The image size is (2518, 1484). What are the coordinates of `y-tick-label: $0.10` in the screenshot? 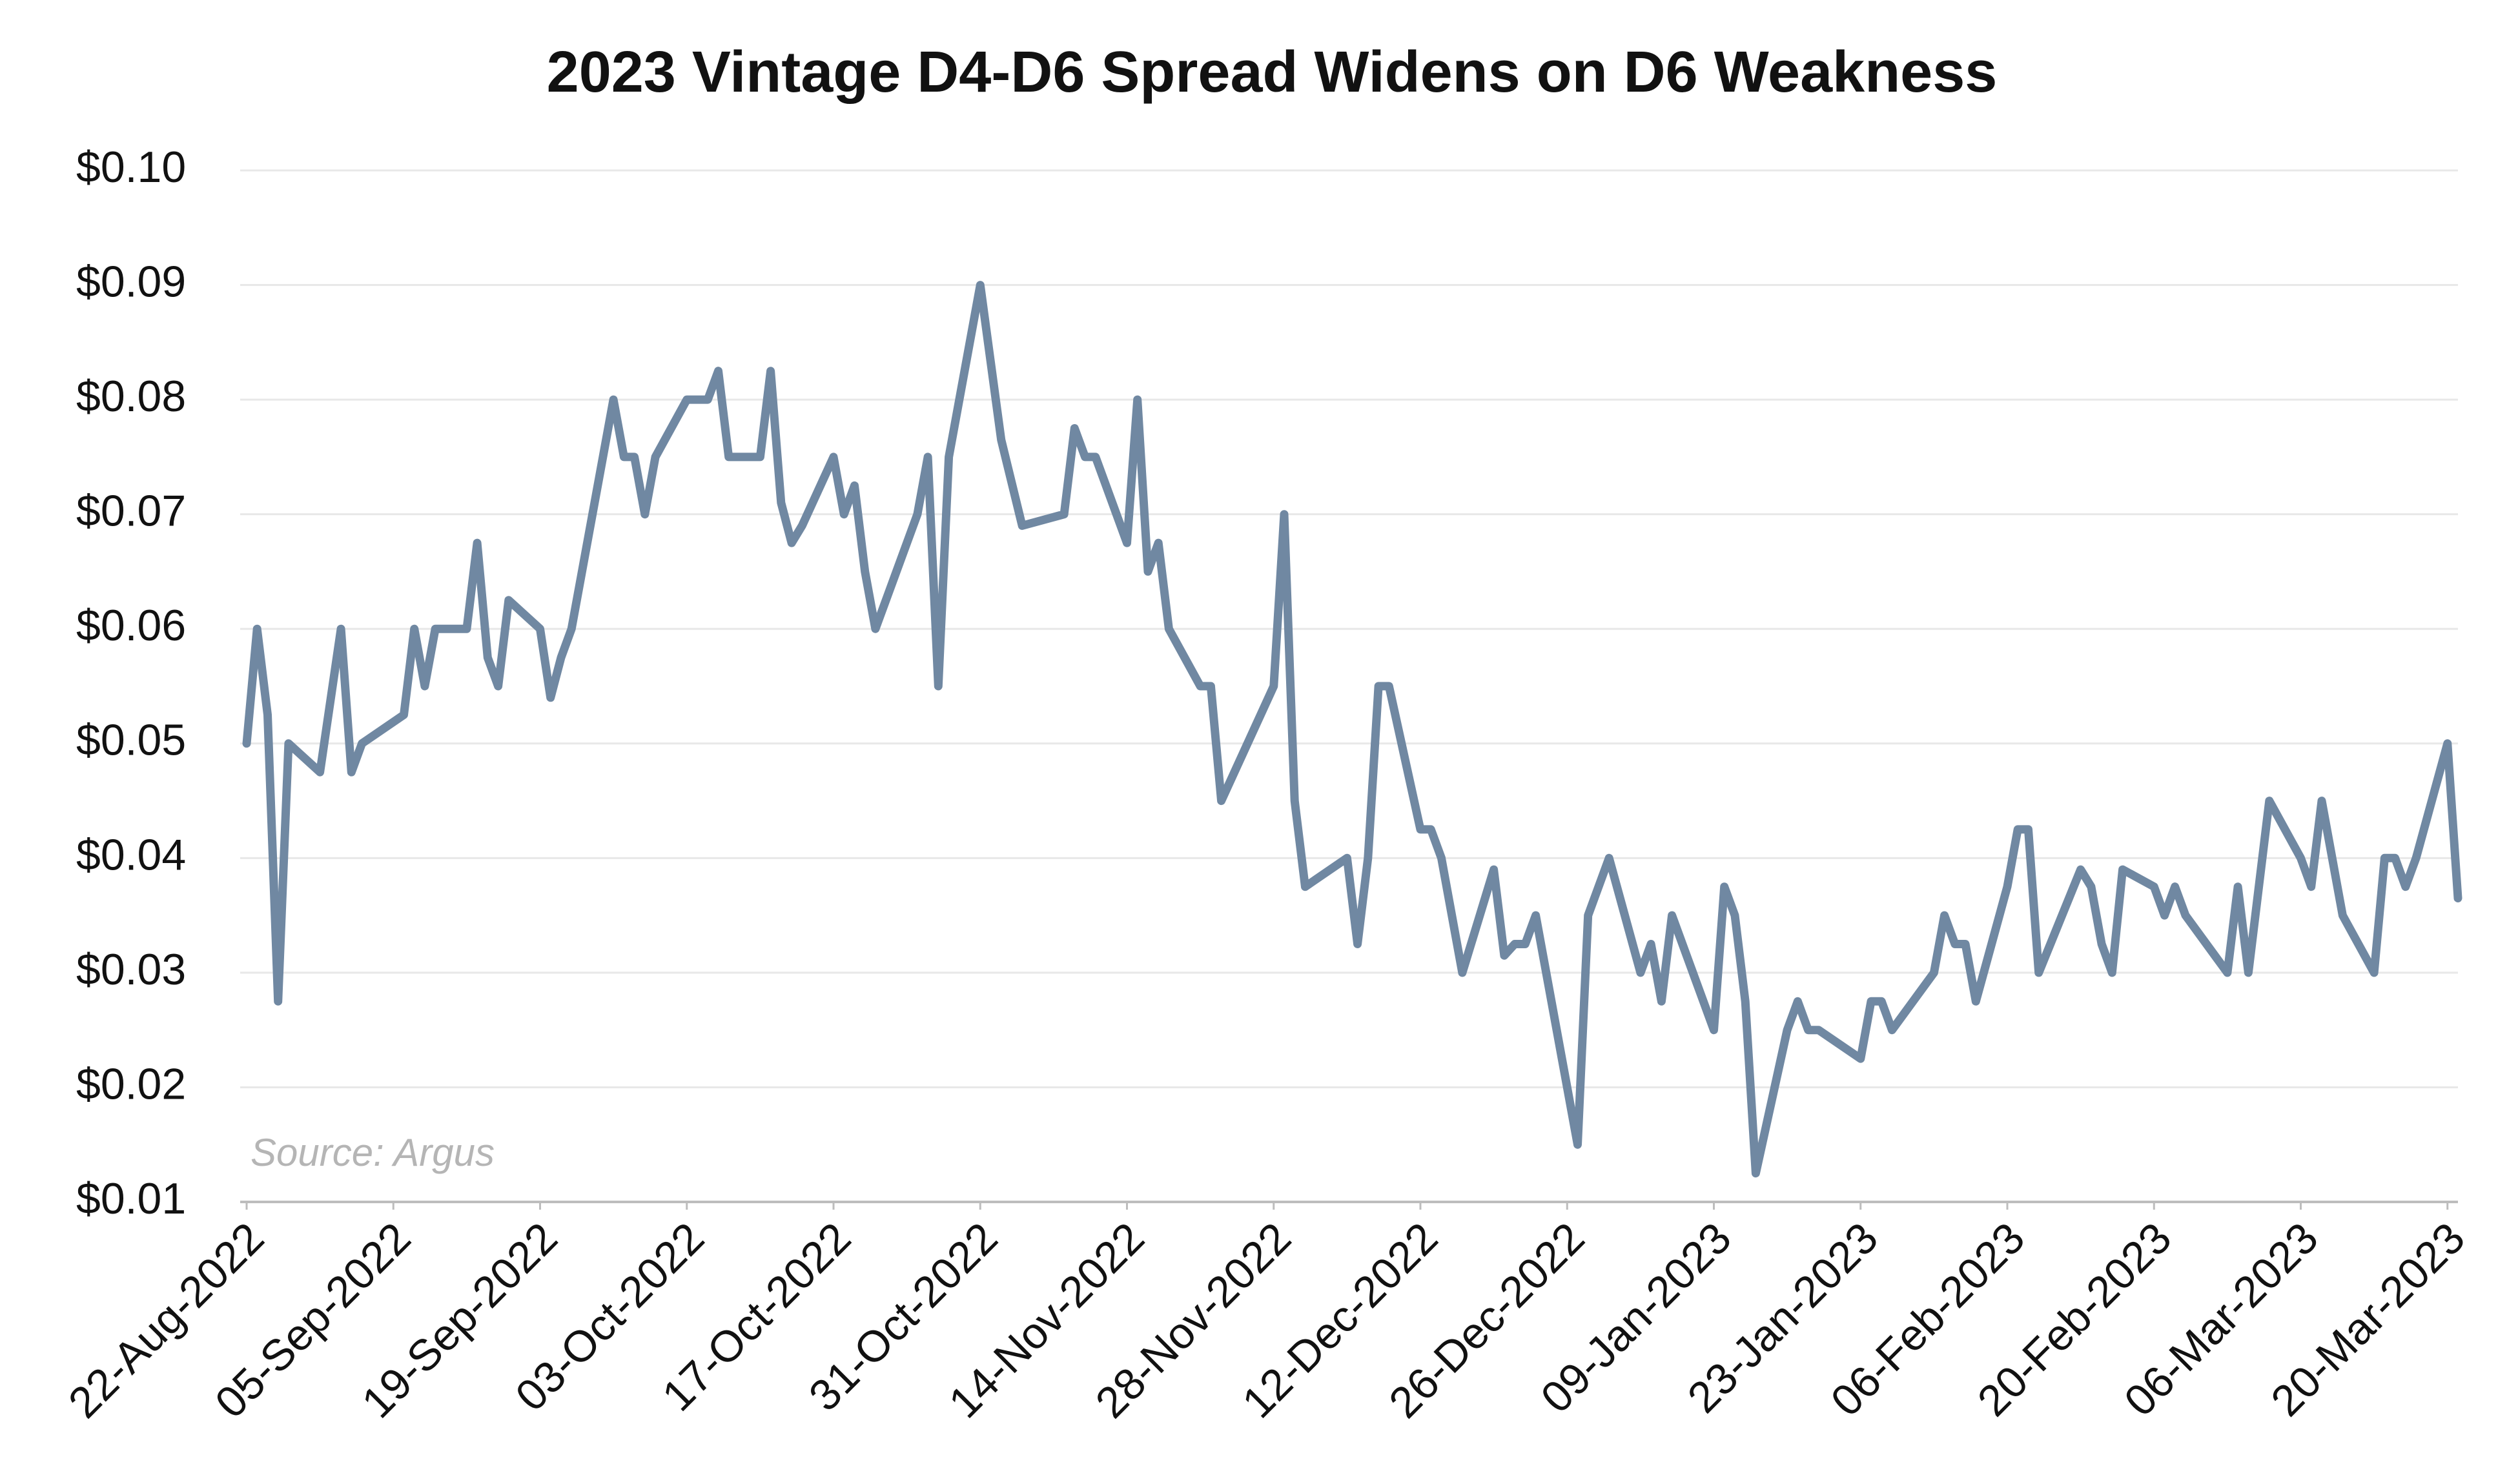 It's located at (131, 167).